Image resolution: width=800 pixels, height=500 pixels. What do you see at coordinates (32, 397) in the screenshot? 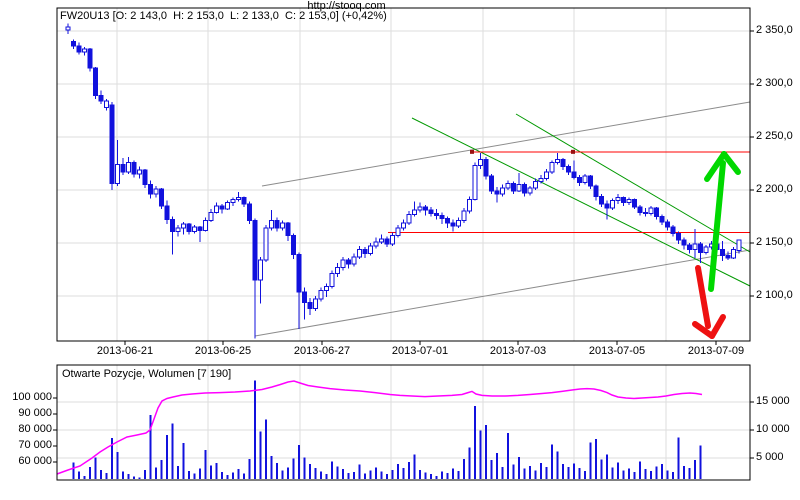
I see `oi-axis-label: 100 000` at bounding box center [32, 397].